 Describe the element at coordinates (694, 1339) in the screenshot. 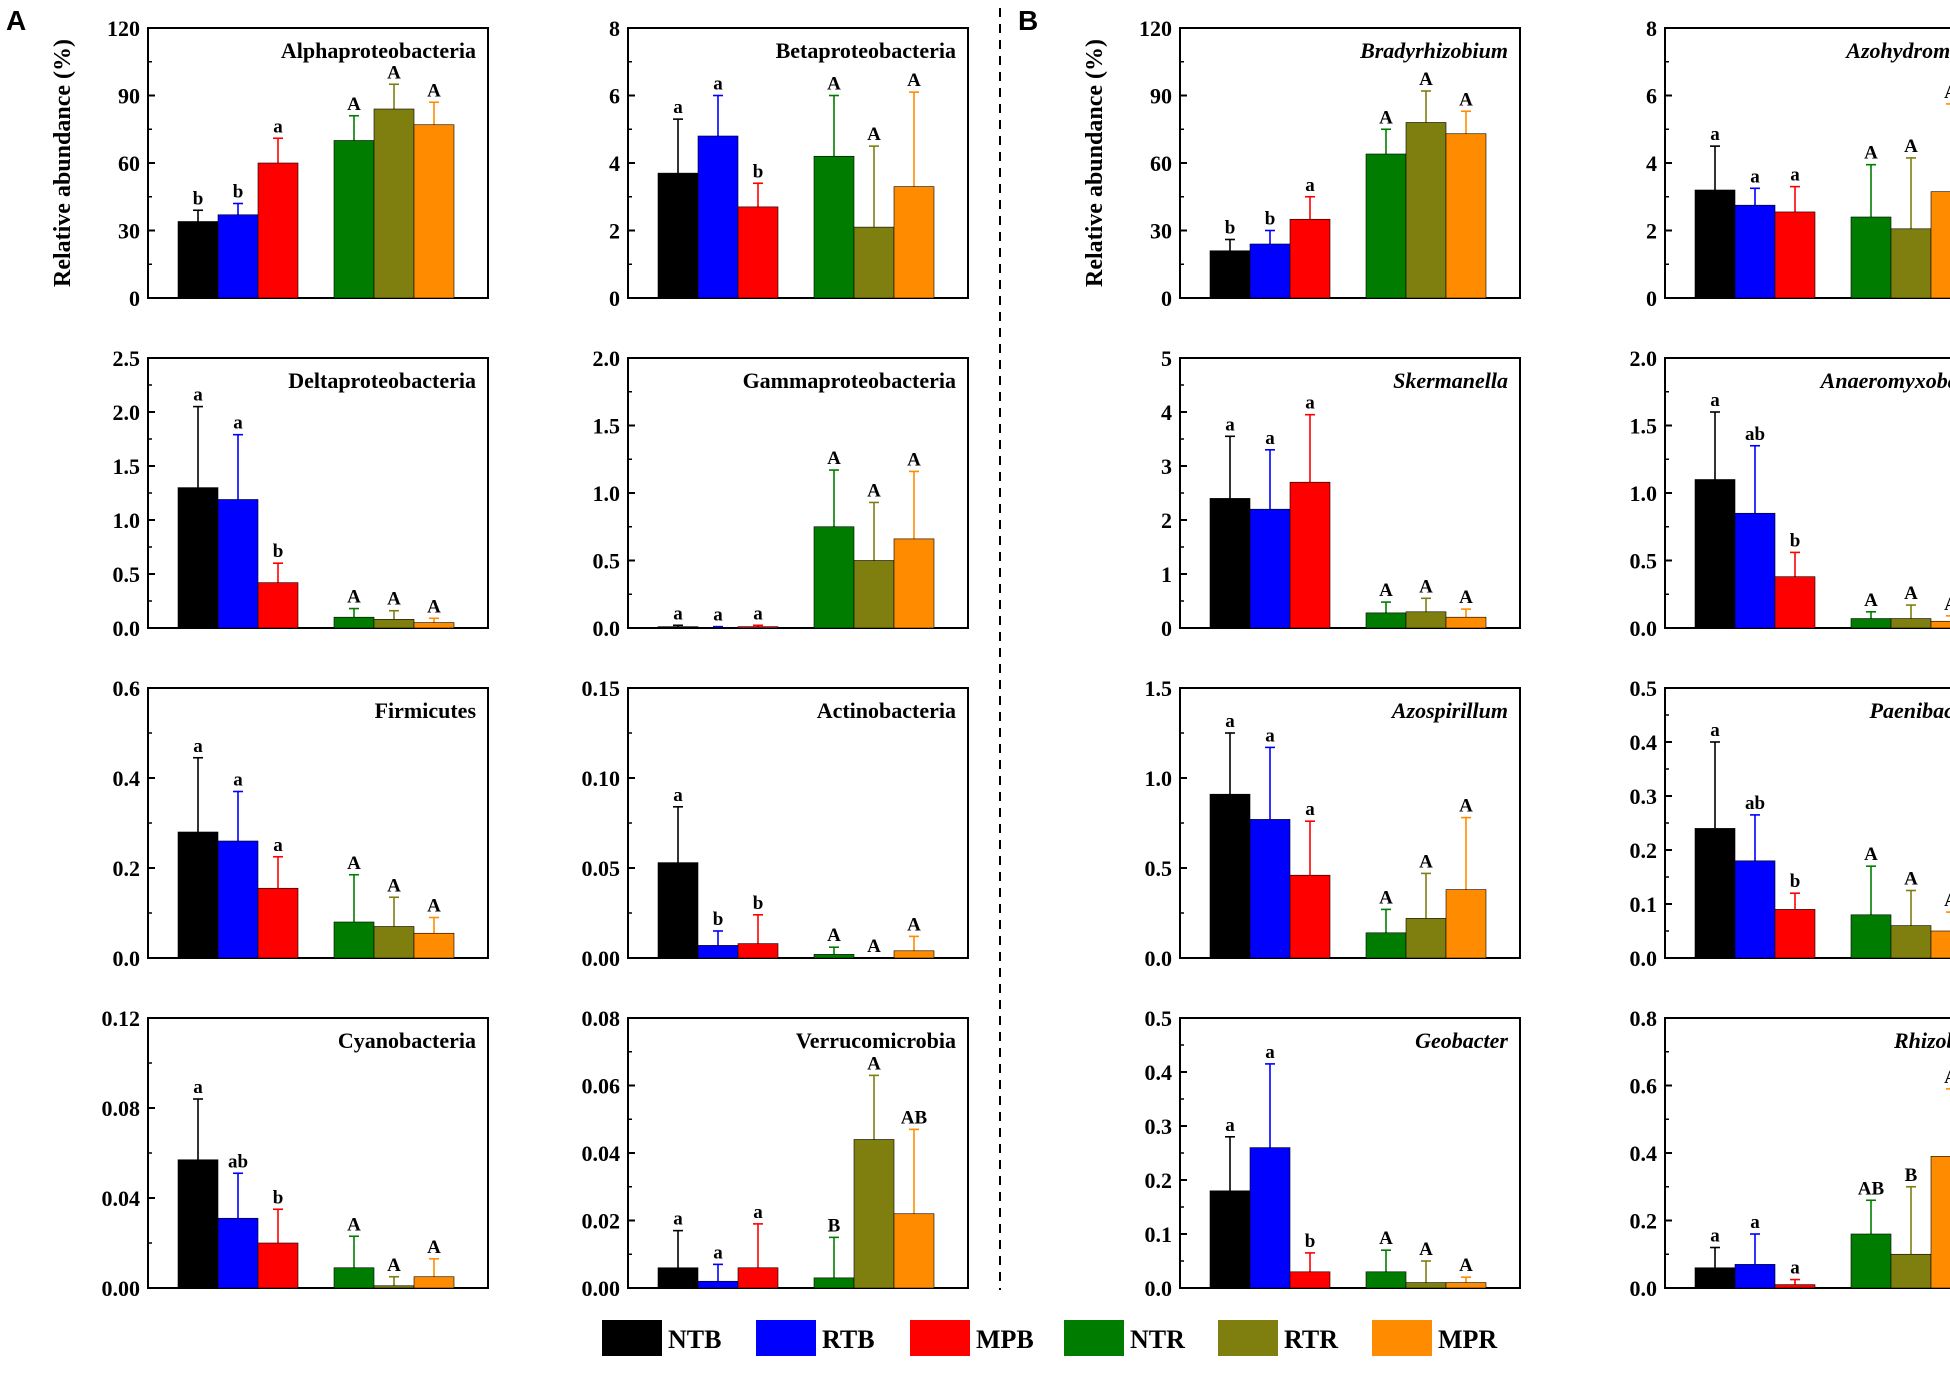

I see `legend-label: NTB` at that location.